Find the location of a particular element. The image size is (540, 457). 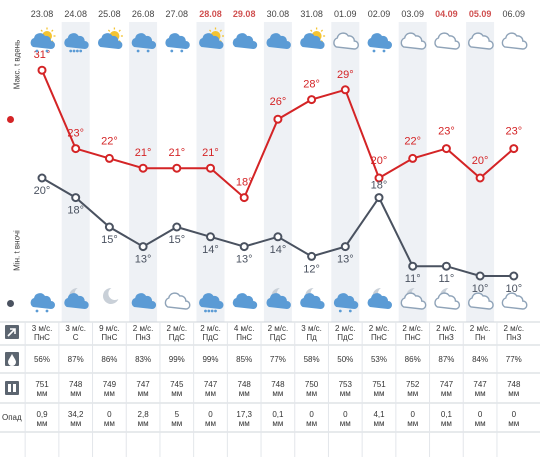

min-temp-label: 13° is located at coordinates (345, 260).